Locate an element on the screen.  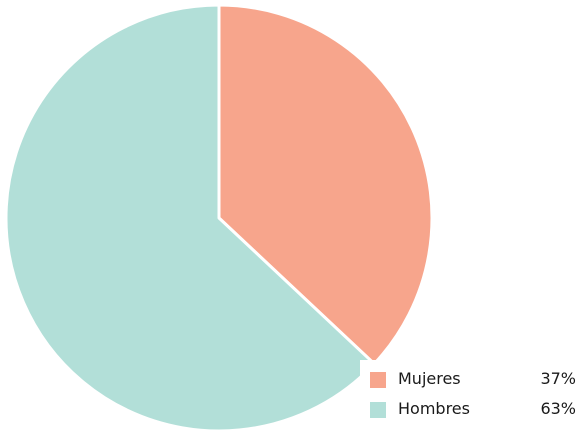
legend-label-hombres: Hombres is located at coordinates (434, 408).